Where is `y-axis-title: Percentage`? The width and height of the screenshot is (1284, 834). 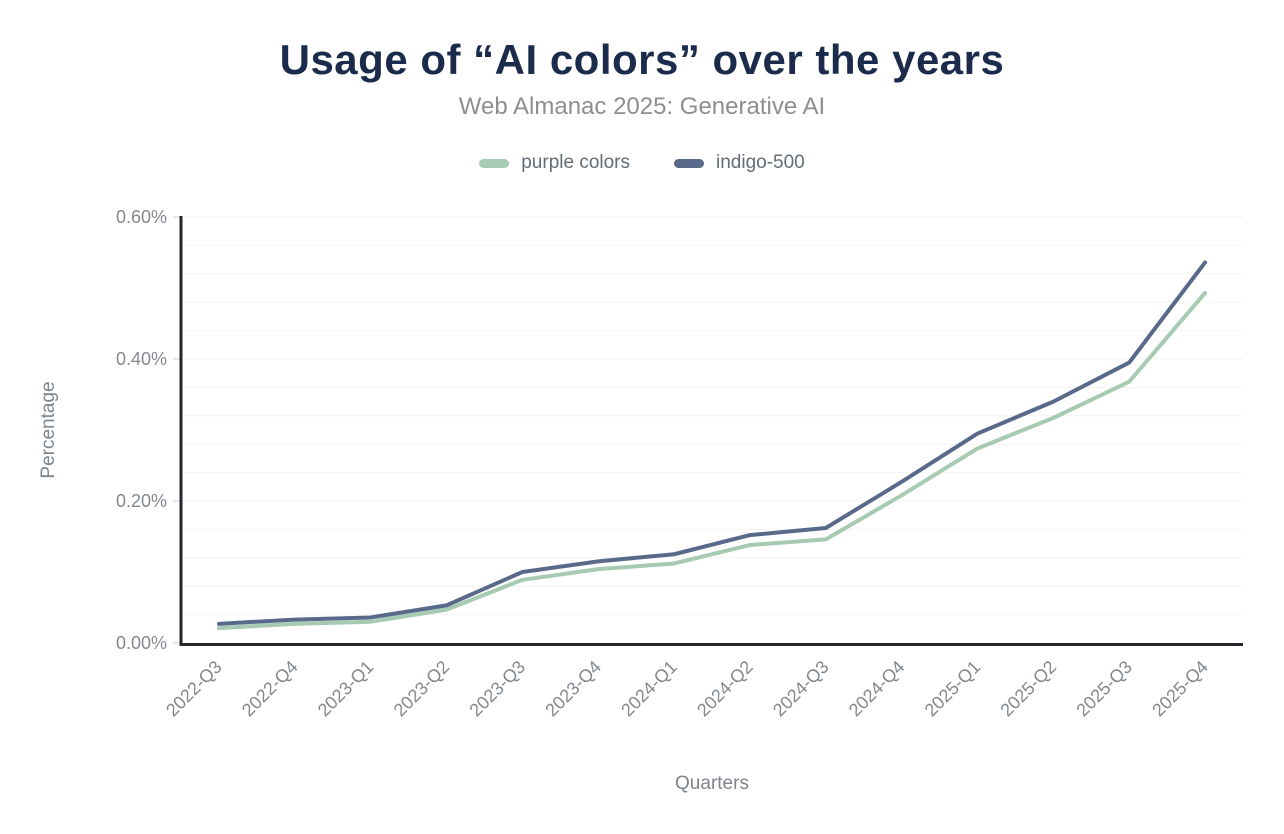 y-axis-title: Percentage is located at coordinates (48, 429).